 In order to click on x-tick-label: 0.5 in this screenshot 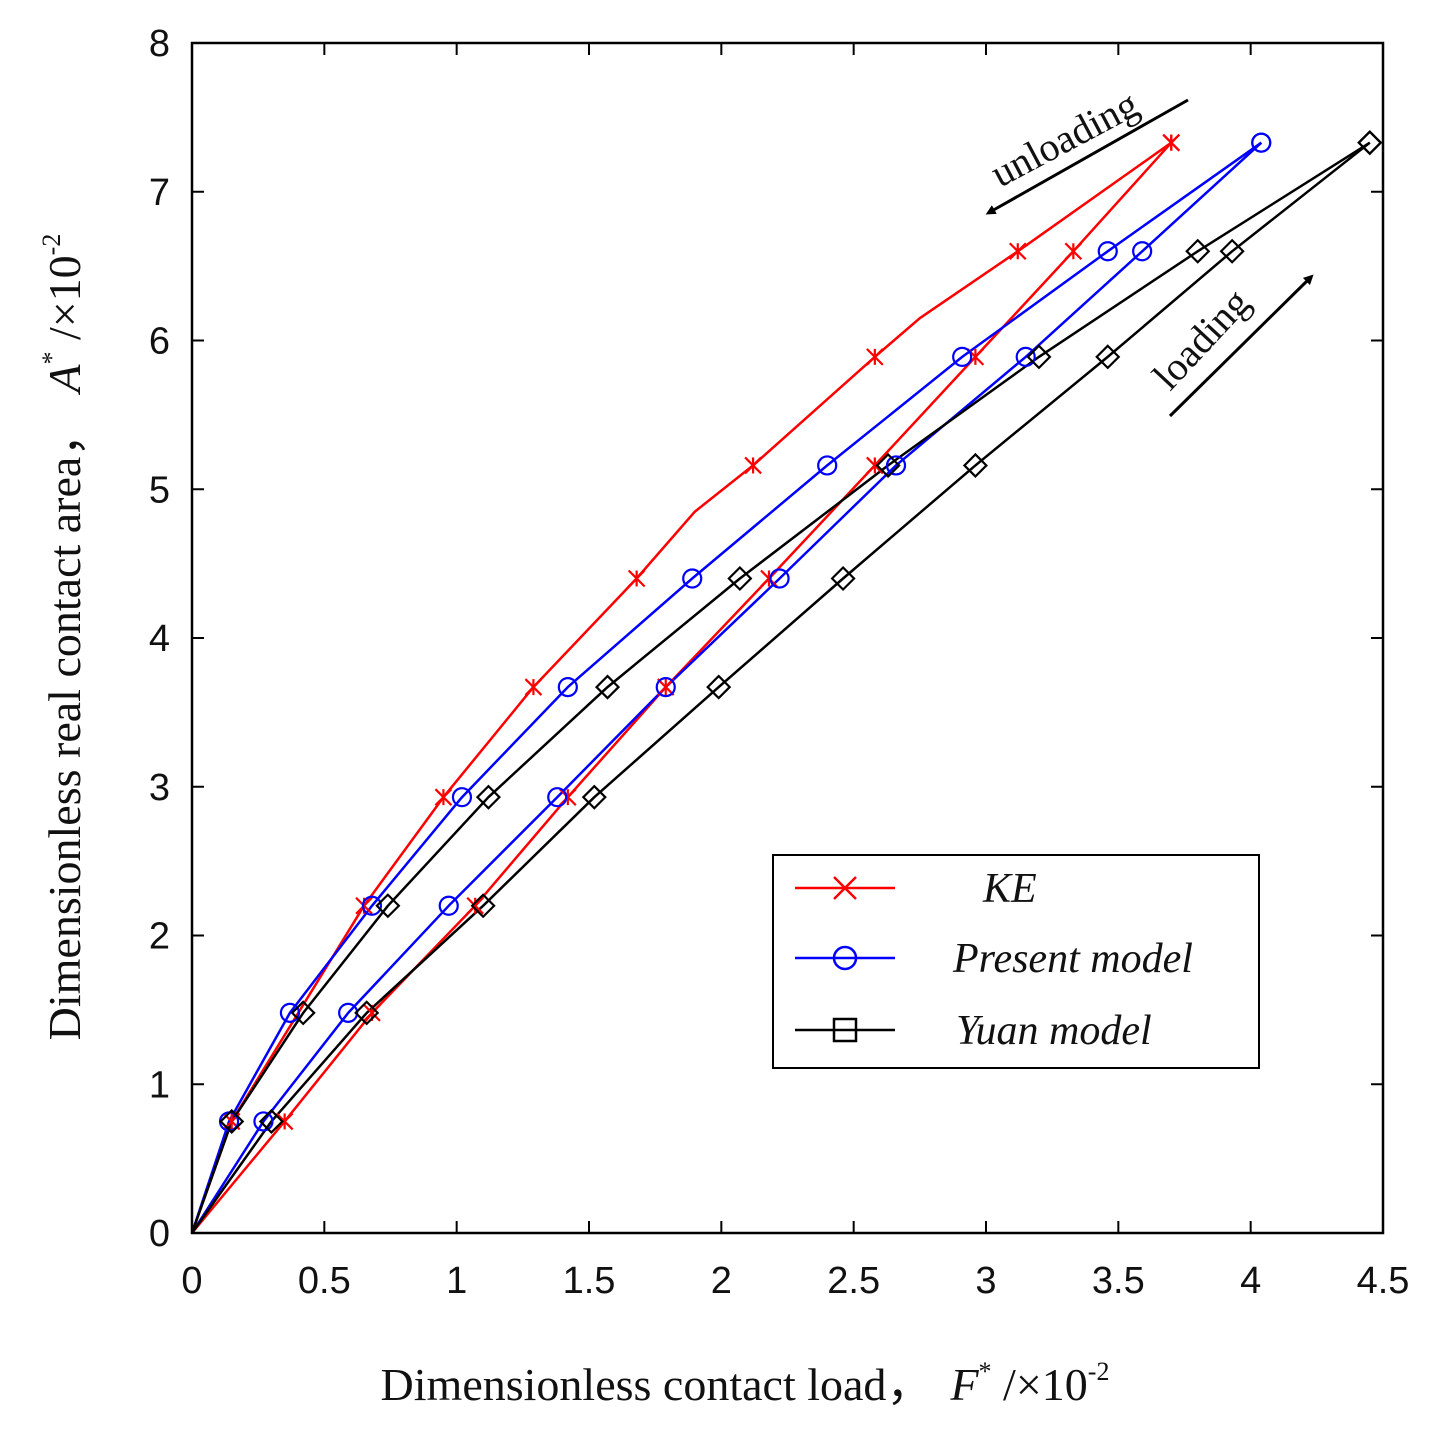, I will do `click(324, 1281)`.